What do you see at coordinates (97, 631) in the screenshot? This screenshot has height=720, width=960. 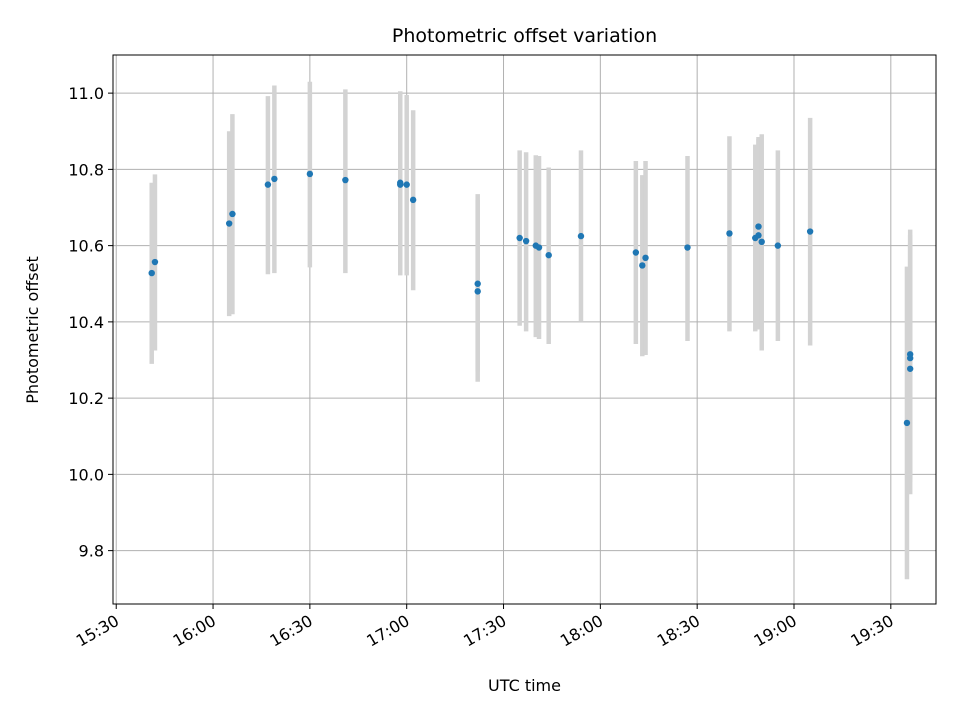 I see `x-tick-label: 15:30` at bounding box center [97, 631].